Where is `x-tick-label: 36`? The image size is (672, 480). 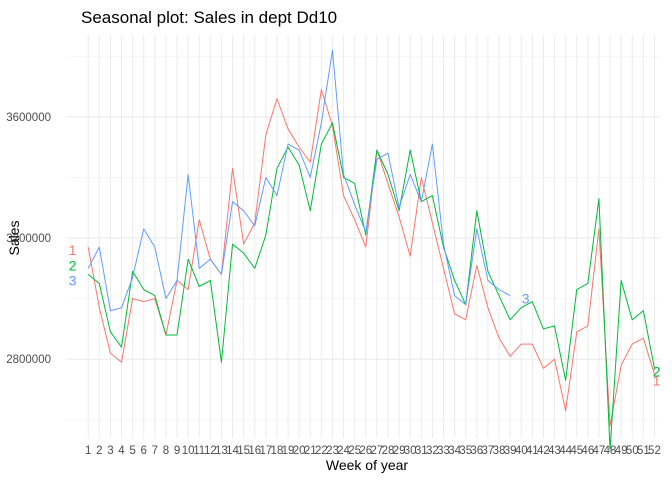 x-tick-label: 36 is located at coordinates (476, 451).